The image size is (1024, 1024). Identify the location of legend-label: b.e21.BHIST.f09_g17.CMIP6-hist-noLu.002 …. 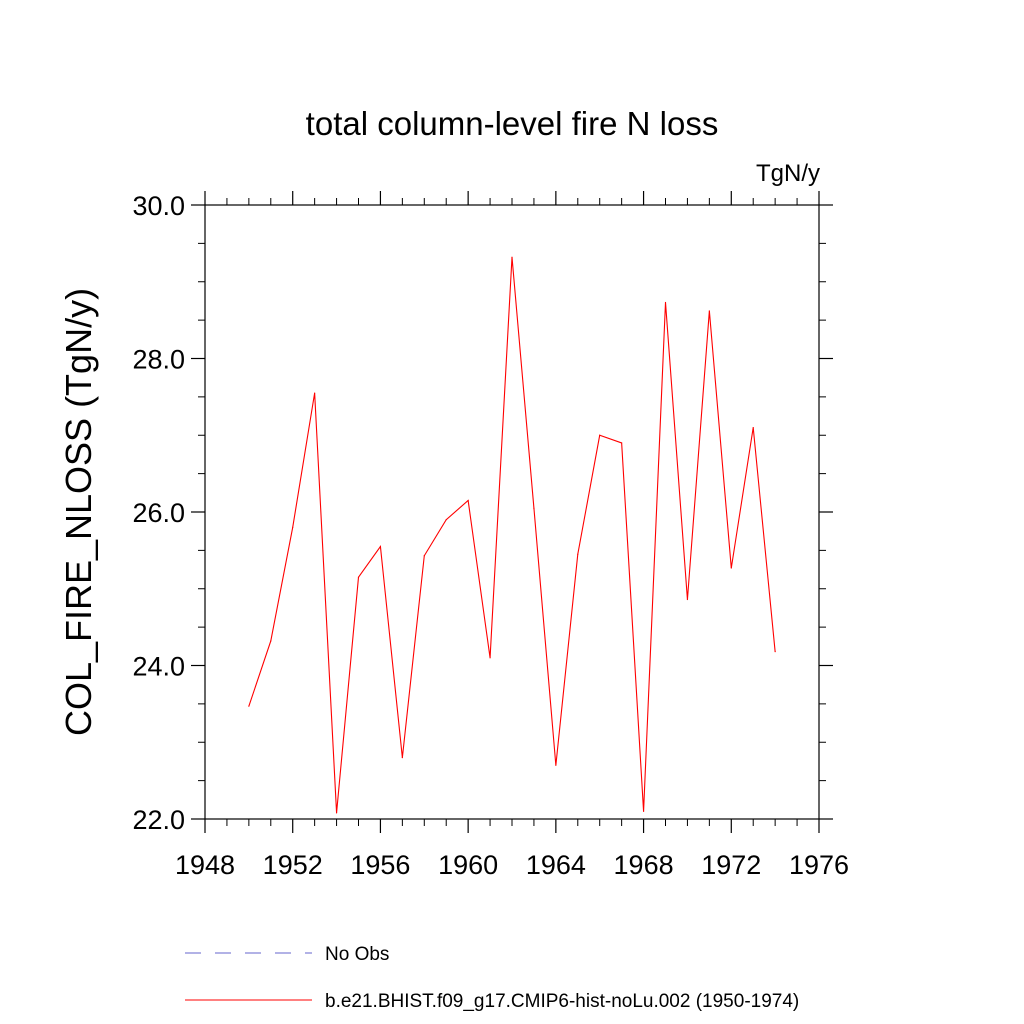
(562, 1001).